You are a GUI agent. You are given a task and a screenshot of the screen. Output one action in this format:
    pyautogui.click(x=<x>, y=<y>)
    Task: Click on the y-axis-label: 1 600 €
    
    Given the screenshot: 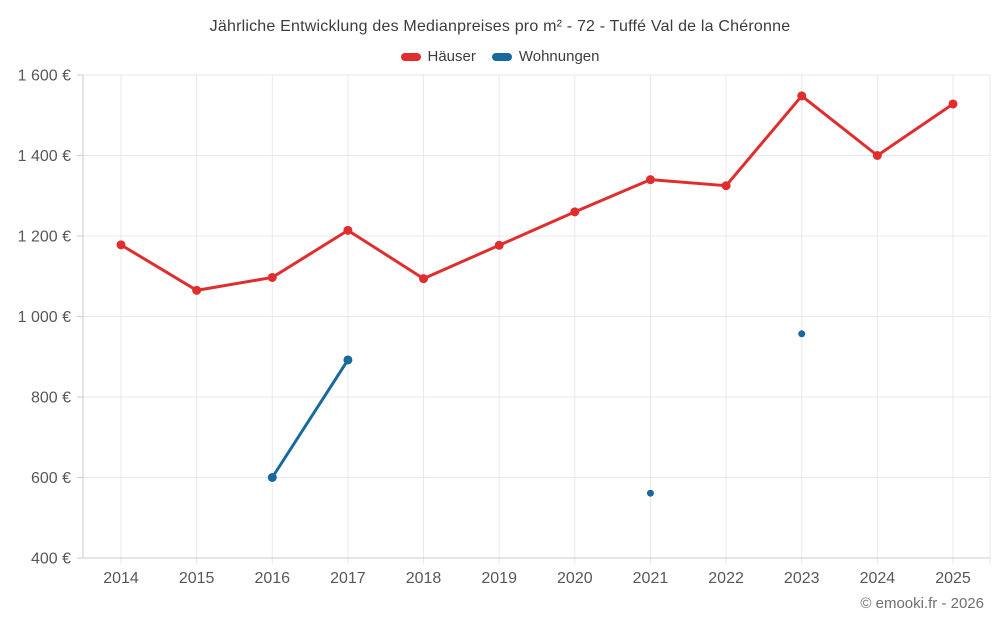 What is the action you would take?
    pyautogui.click(x=44, y=76)
    